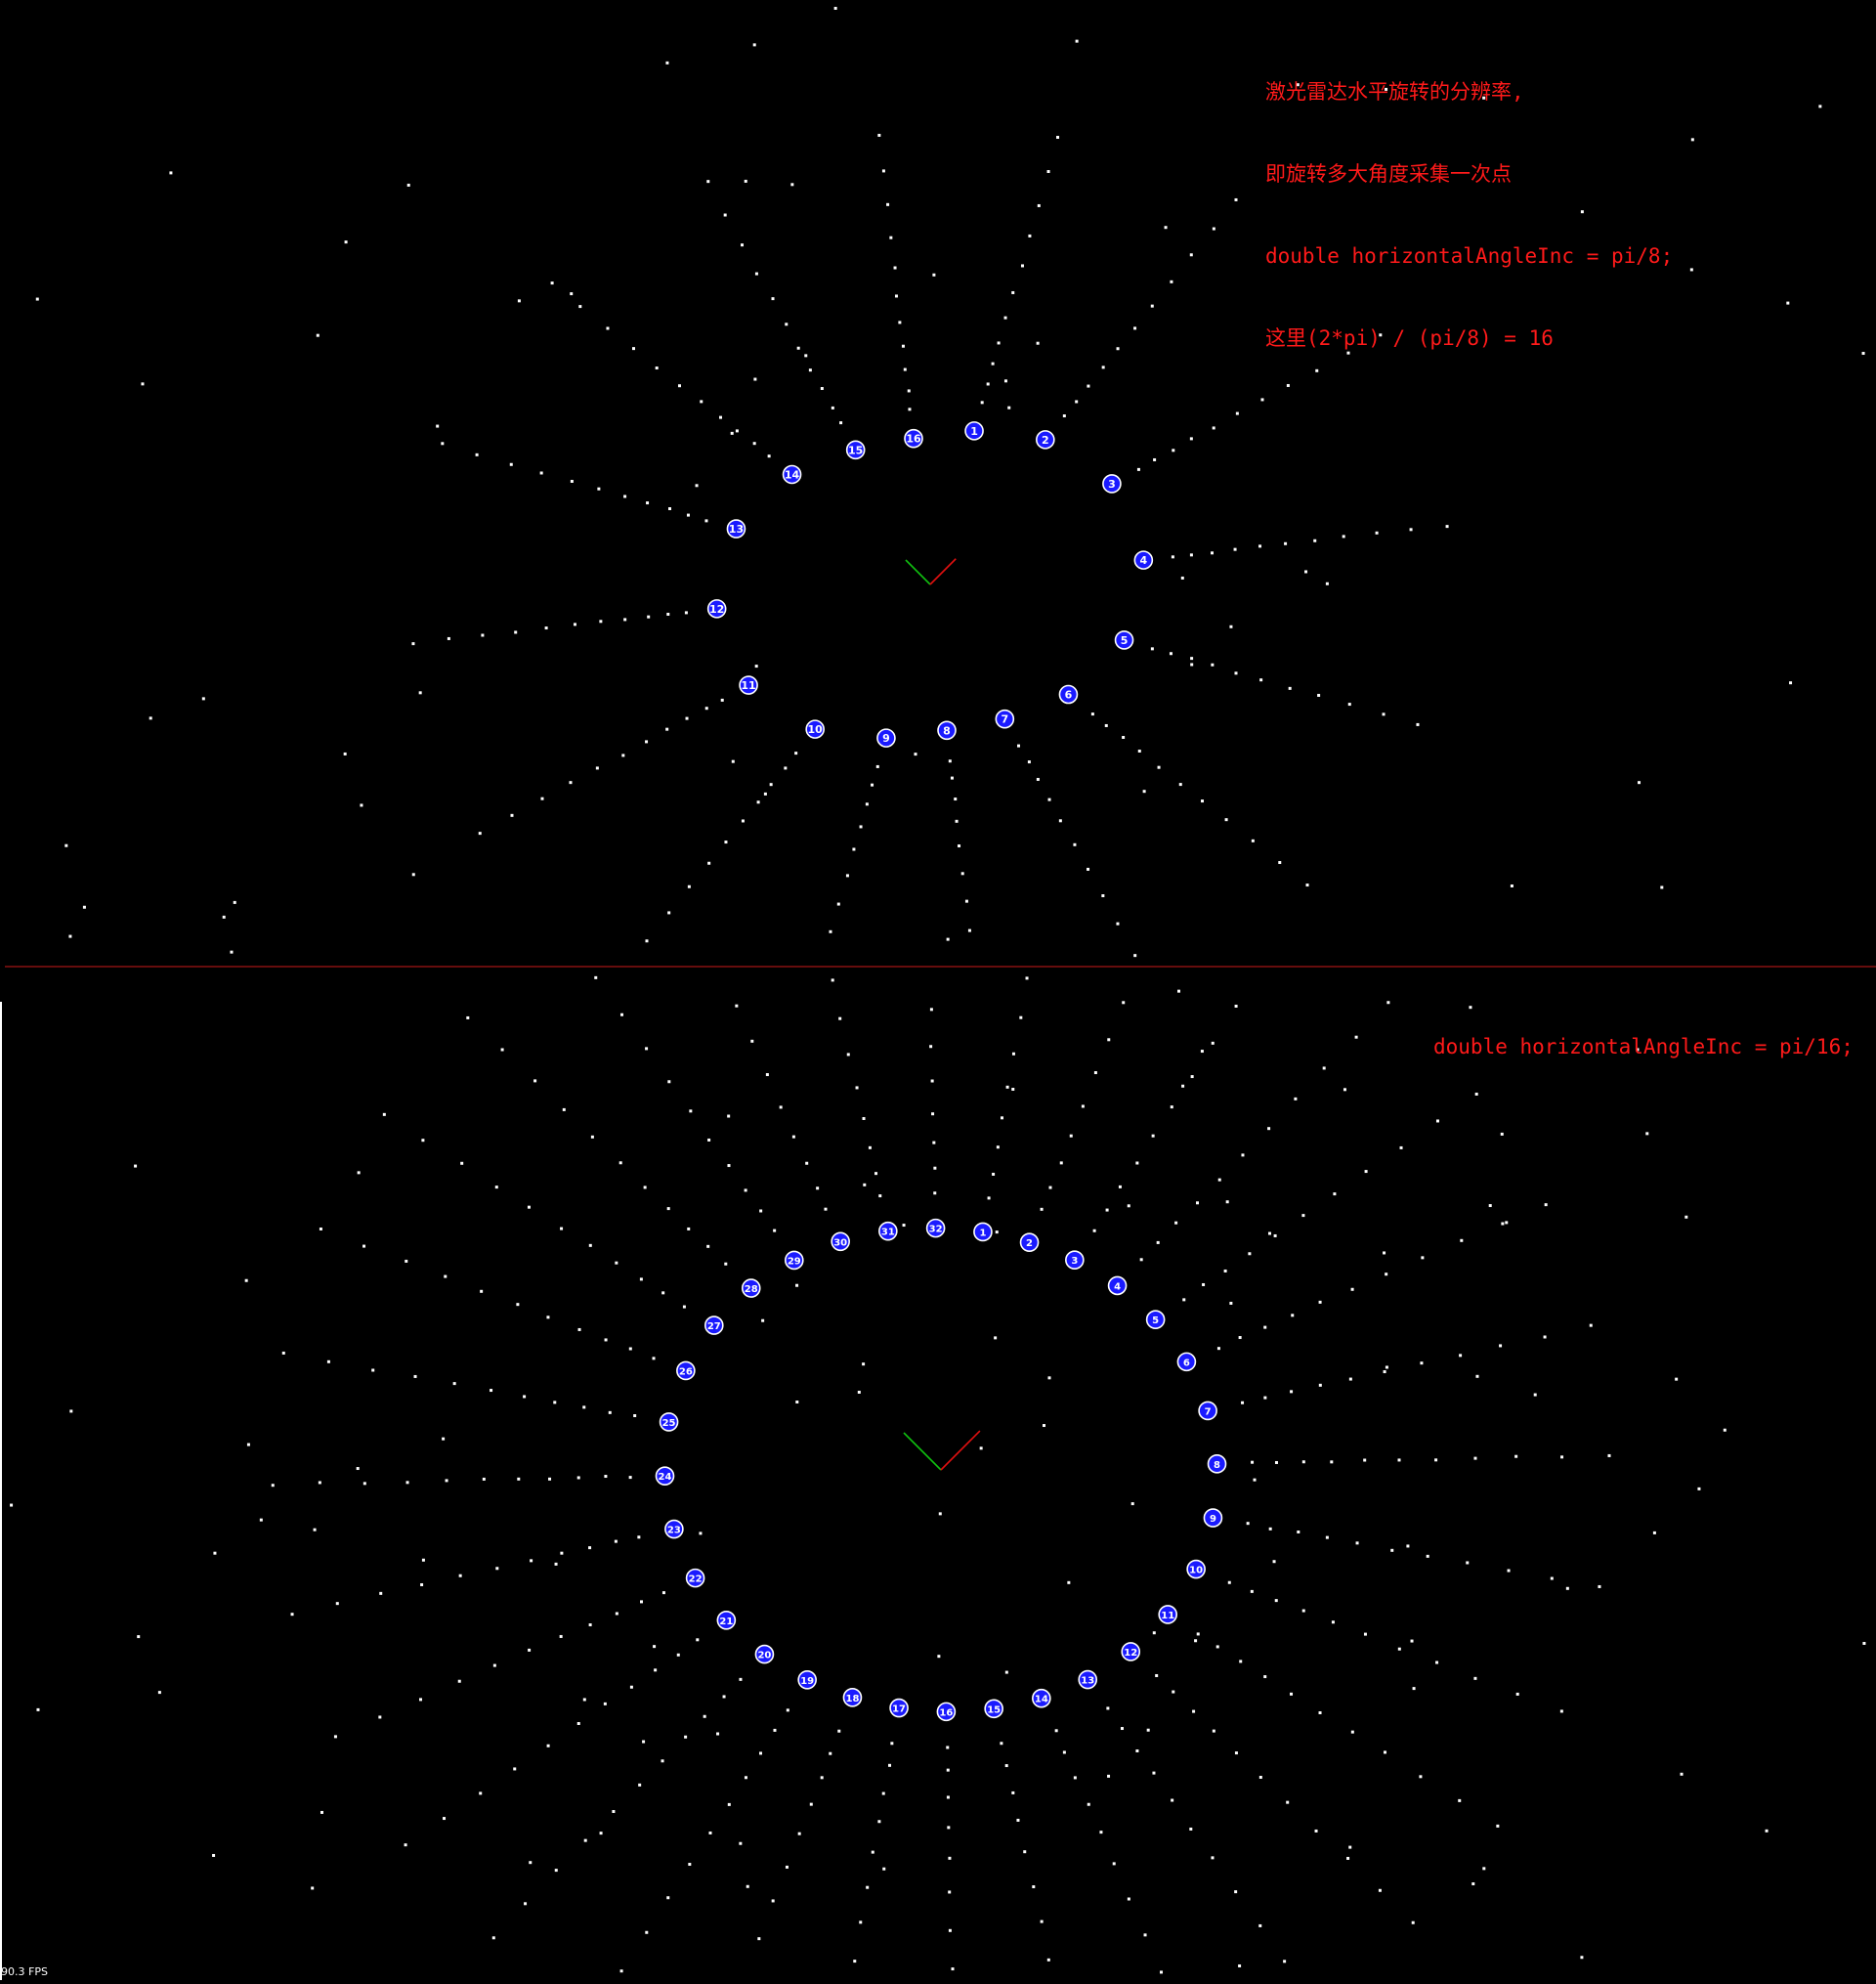 The height and width of the screenshot is (1984, 1876). What do you see at coordinates (960, 1451) in the screenshot?
I see `bottom-axis-red` at bounding box center [960, 1451].